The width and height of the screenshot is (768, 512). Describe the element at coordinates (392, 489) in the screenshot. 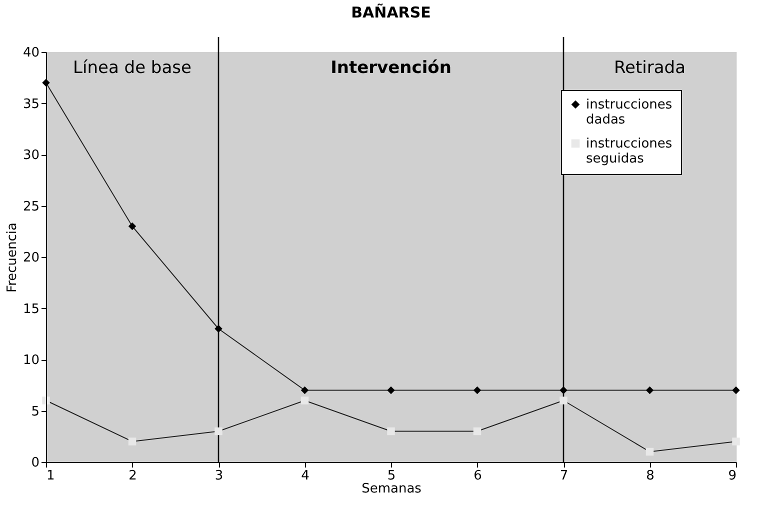

I see `x-axis-title: Semanas` at that location.